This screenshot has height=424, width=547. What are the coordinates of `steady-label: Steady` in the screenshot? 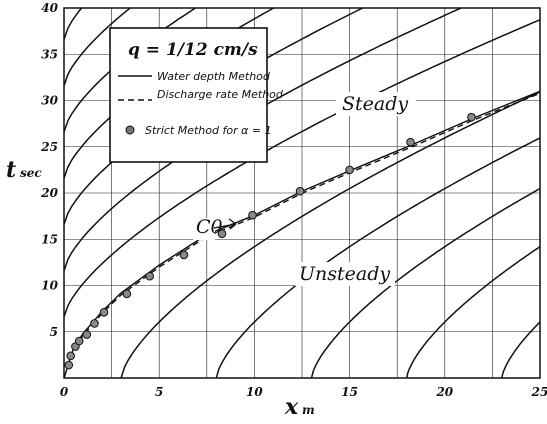 It's located at (375, 104).